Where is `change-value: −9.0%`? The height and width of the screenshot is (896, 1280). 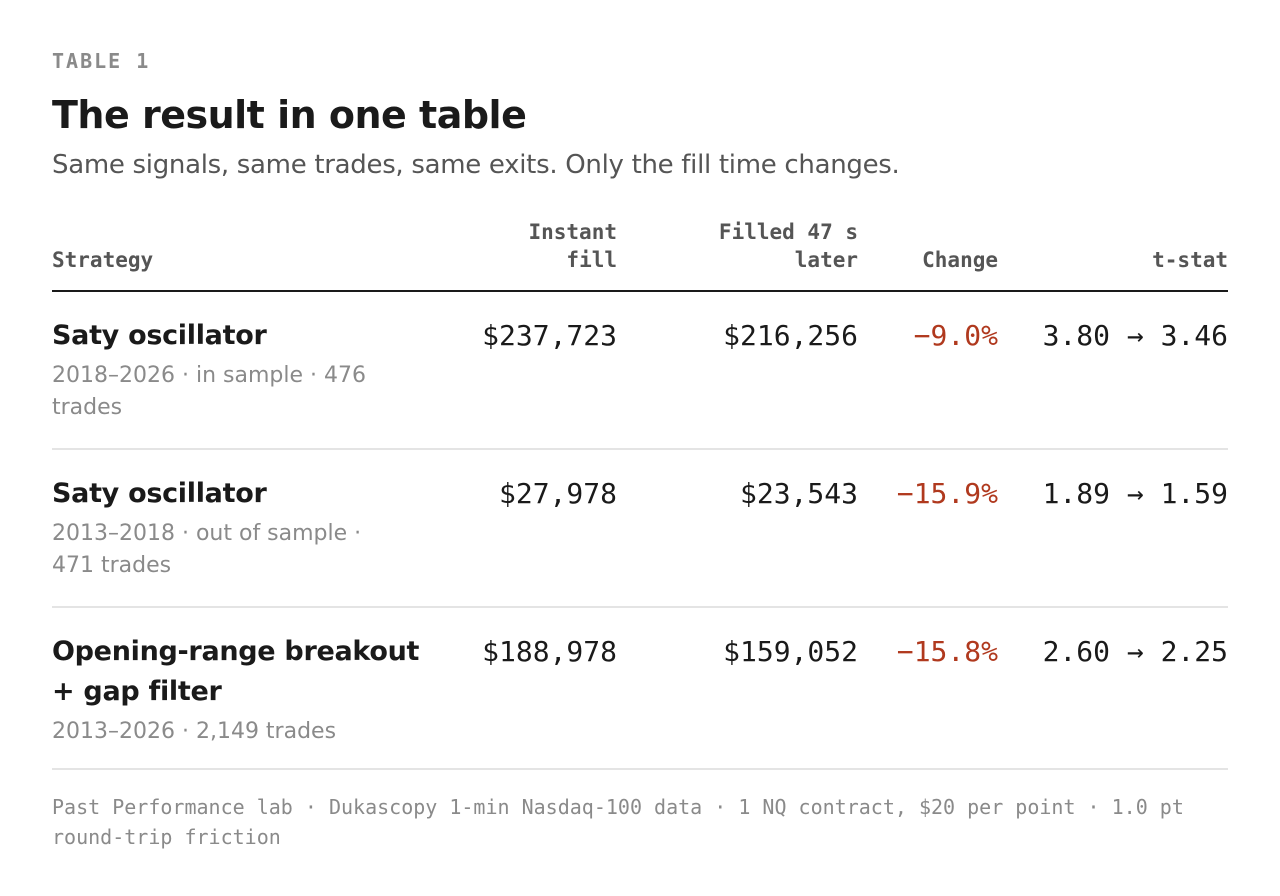 change-value: −9.0% is located at coordinates (928, 370).